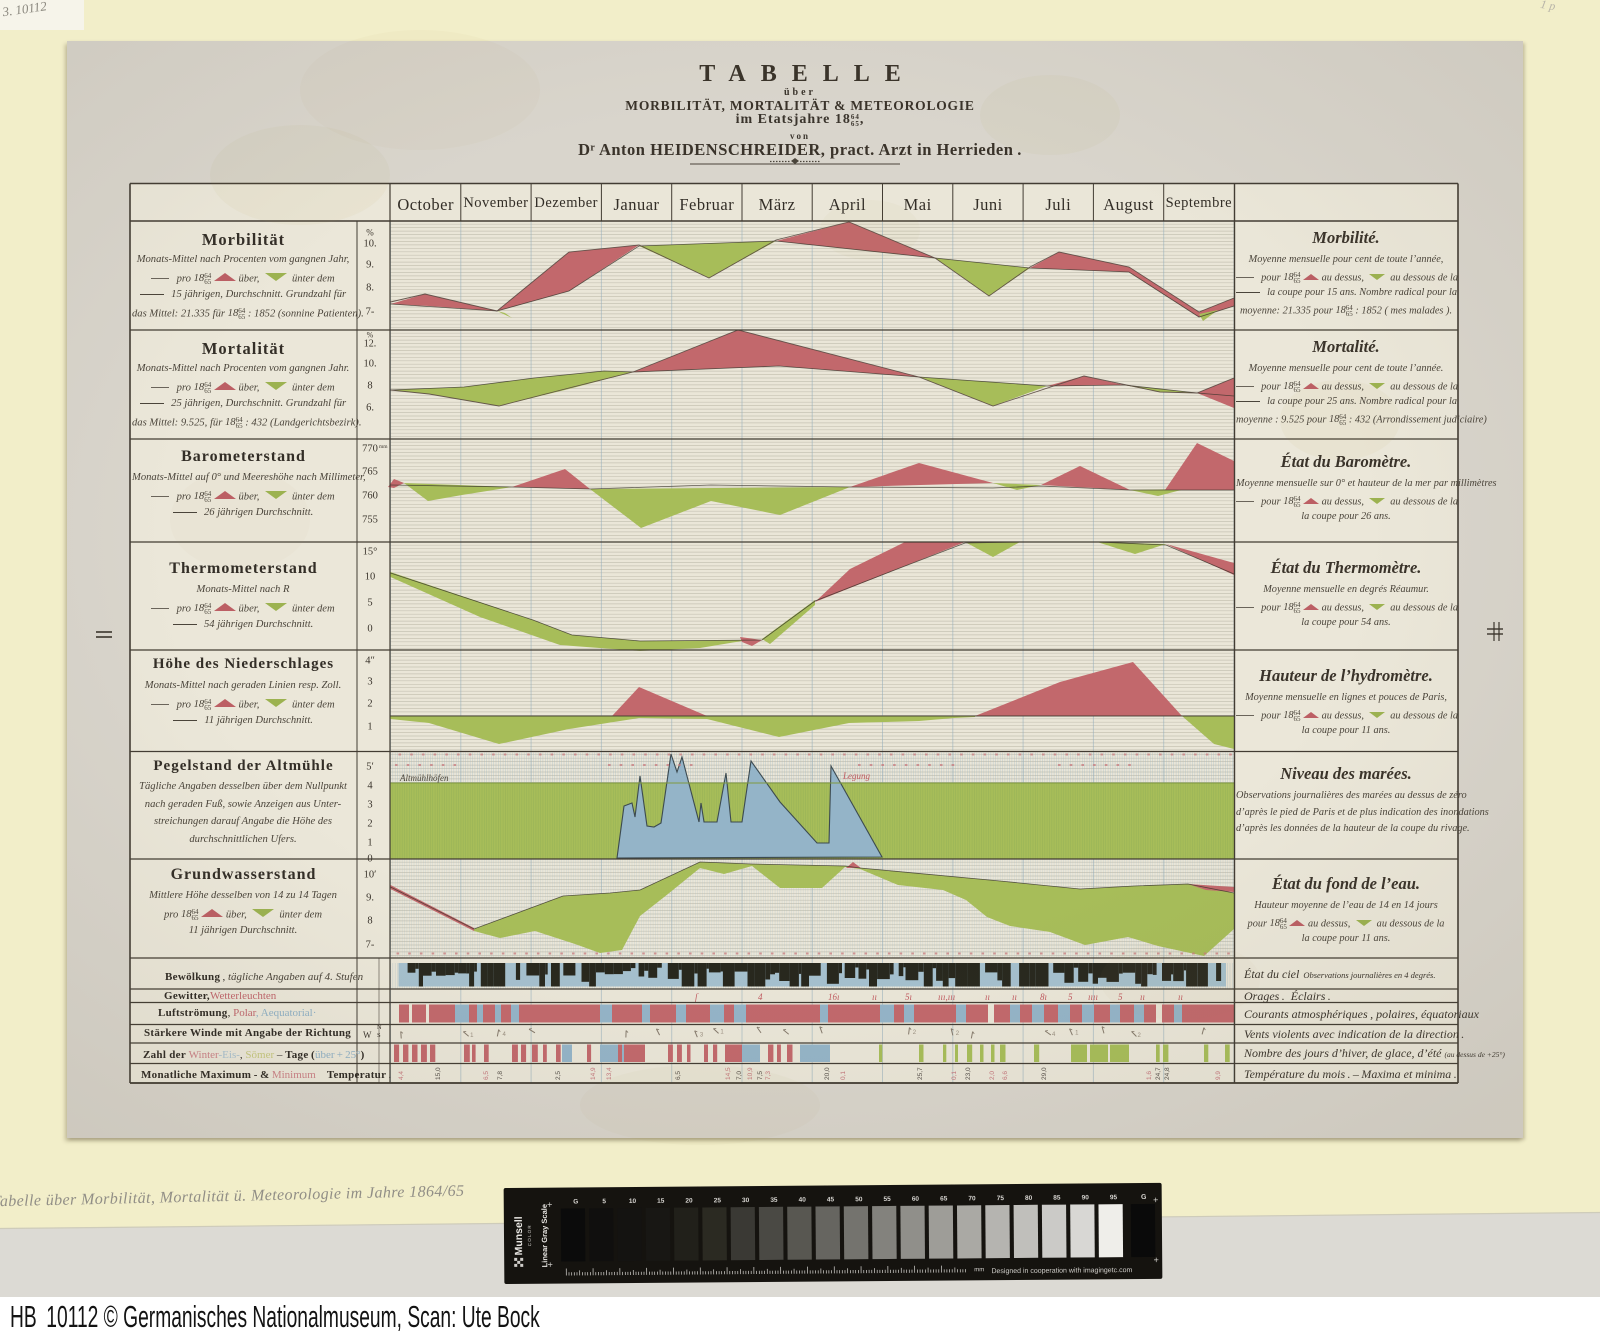 This screenshot has width=1600, height=1335. I want to click on svg-text: 60, so click(916, 1199).